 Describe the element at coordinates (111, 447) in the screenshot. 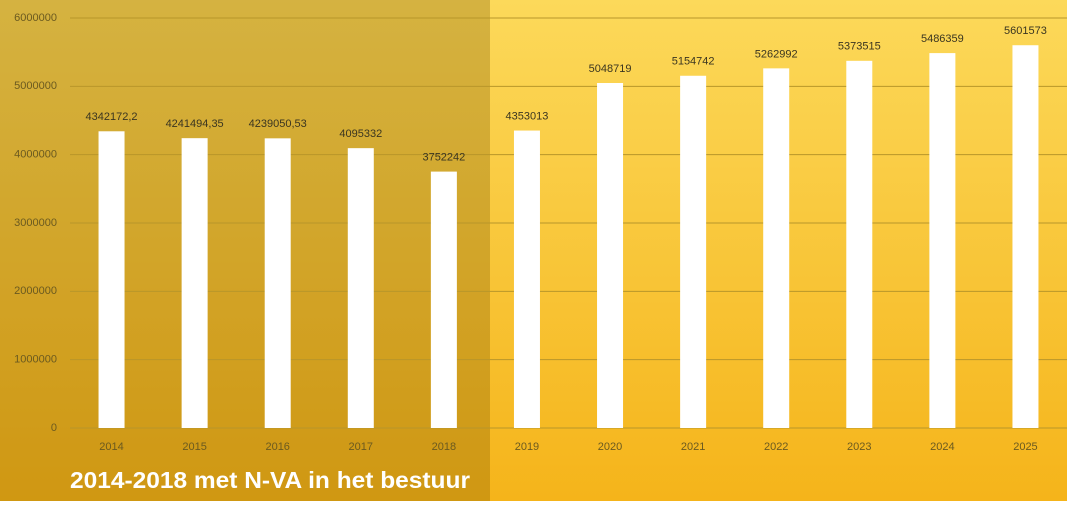

I see `x-tick-label: 2014` at that location.